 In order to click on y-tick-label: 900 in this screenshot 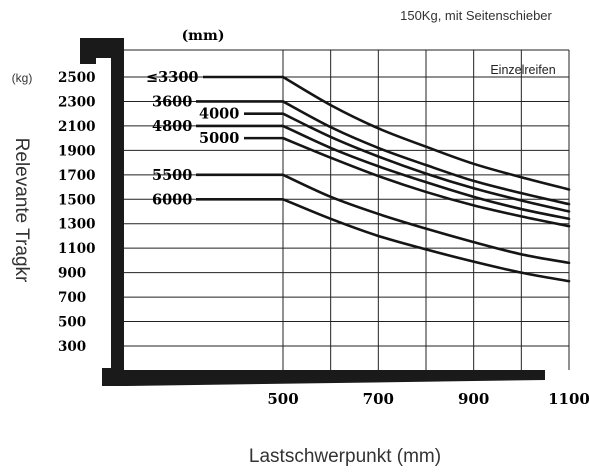, I will do `click(72, 274)`.